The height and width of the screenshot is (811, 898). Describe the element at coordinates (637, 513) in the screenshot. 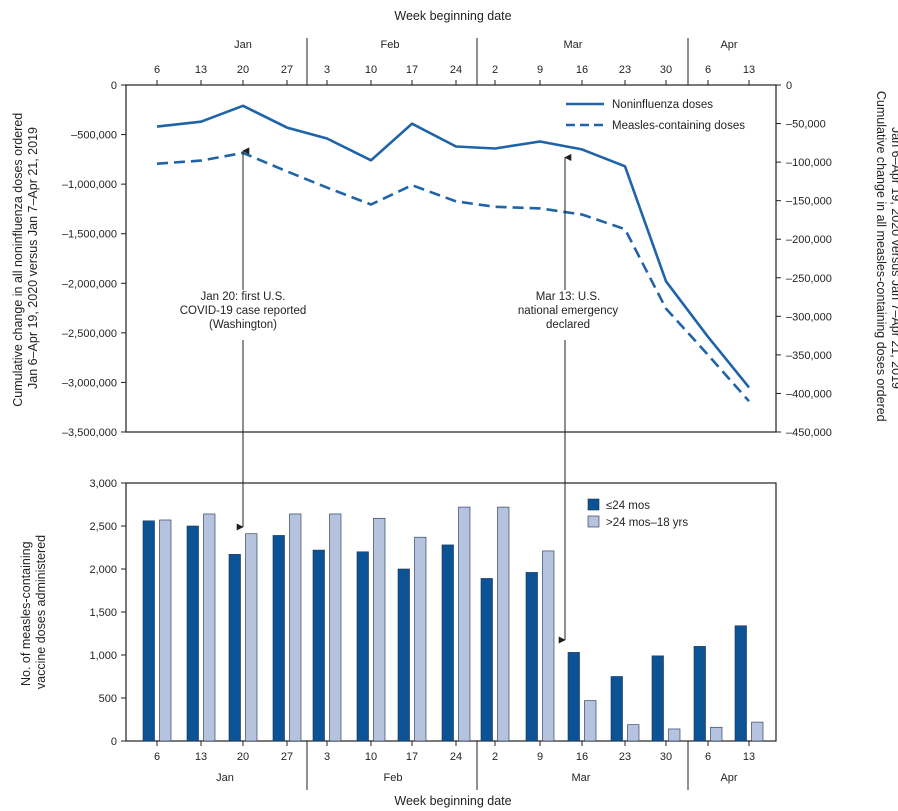

I see `bar-chart-legend: ≤24 mos >24 mos–18 yrs` at that location.